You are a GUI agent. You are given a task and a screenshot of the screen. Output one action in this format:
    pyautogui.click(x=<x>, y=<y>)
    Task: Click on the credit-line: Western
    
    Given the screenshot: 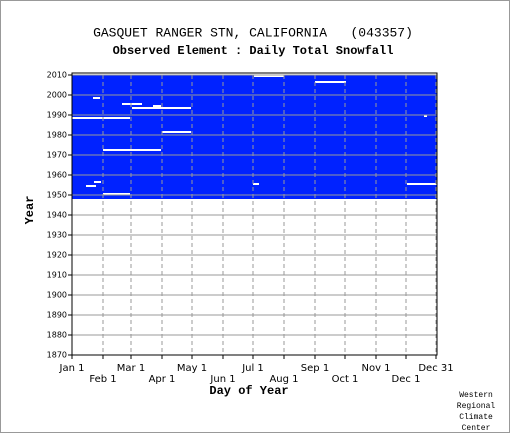 What is the action you would take?
    pyautogui.click(x=476, y=395)
    